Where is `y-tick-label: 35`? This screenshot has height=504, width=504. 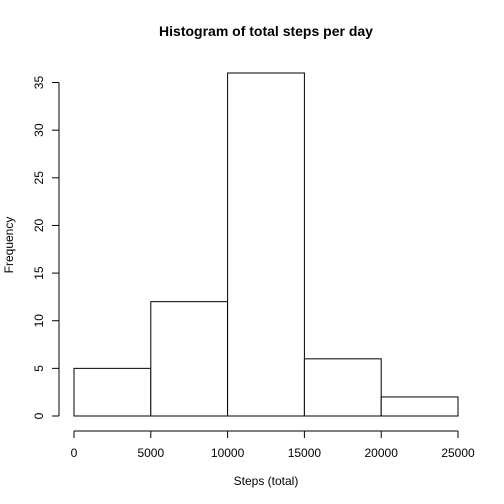
y-tick-label: 35 is located at coordinates (39, 83).